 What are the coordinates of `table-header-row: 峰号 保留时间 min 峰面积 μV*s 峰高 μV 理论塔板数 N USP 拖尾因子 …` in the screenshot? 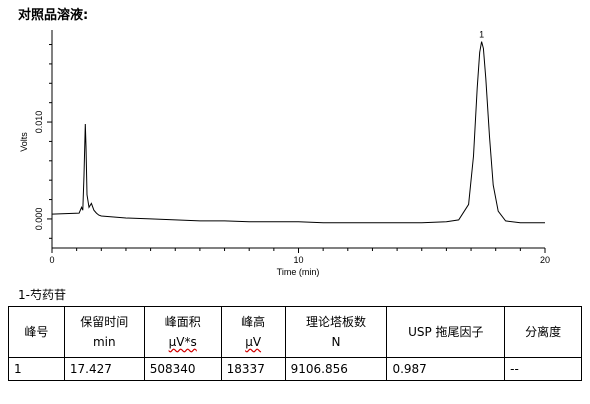 It's located at (295, 332).